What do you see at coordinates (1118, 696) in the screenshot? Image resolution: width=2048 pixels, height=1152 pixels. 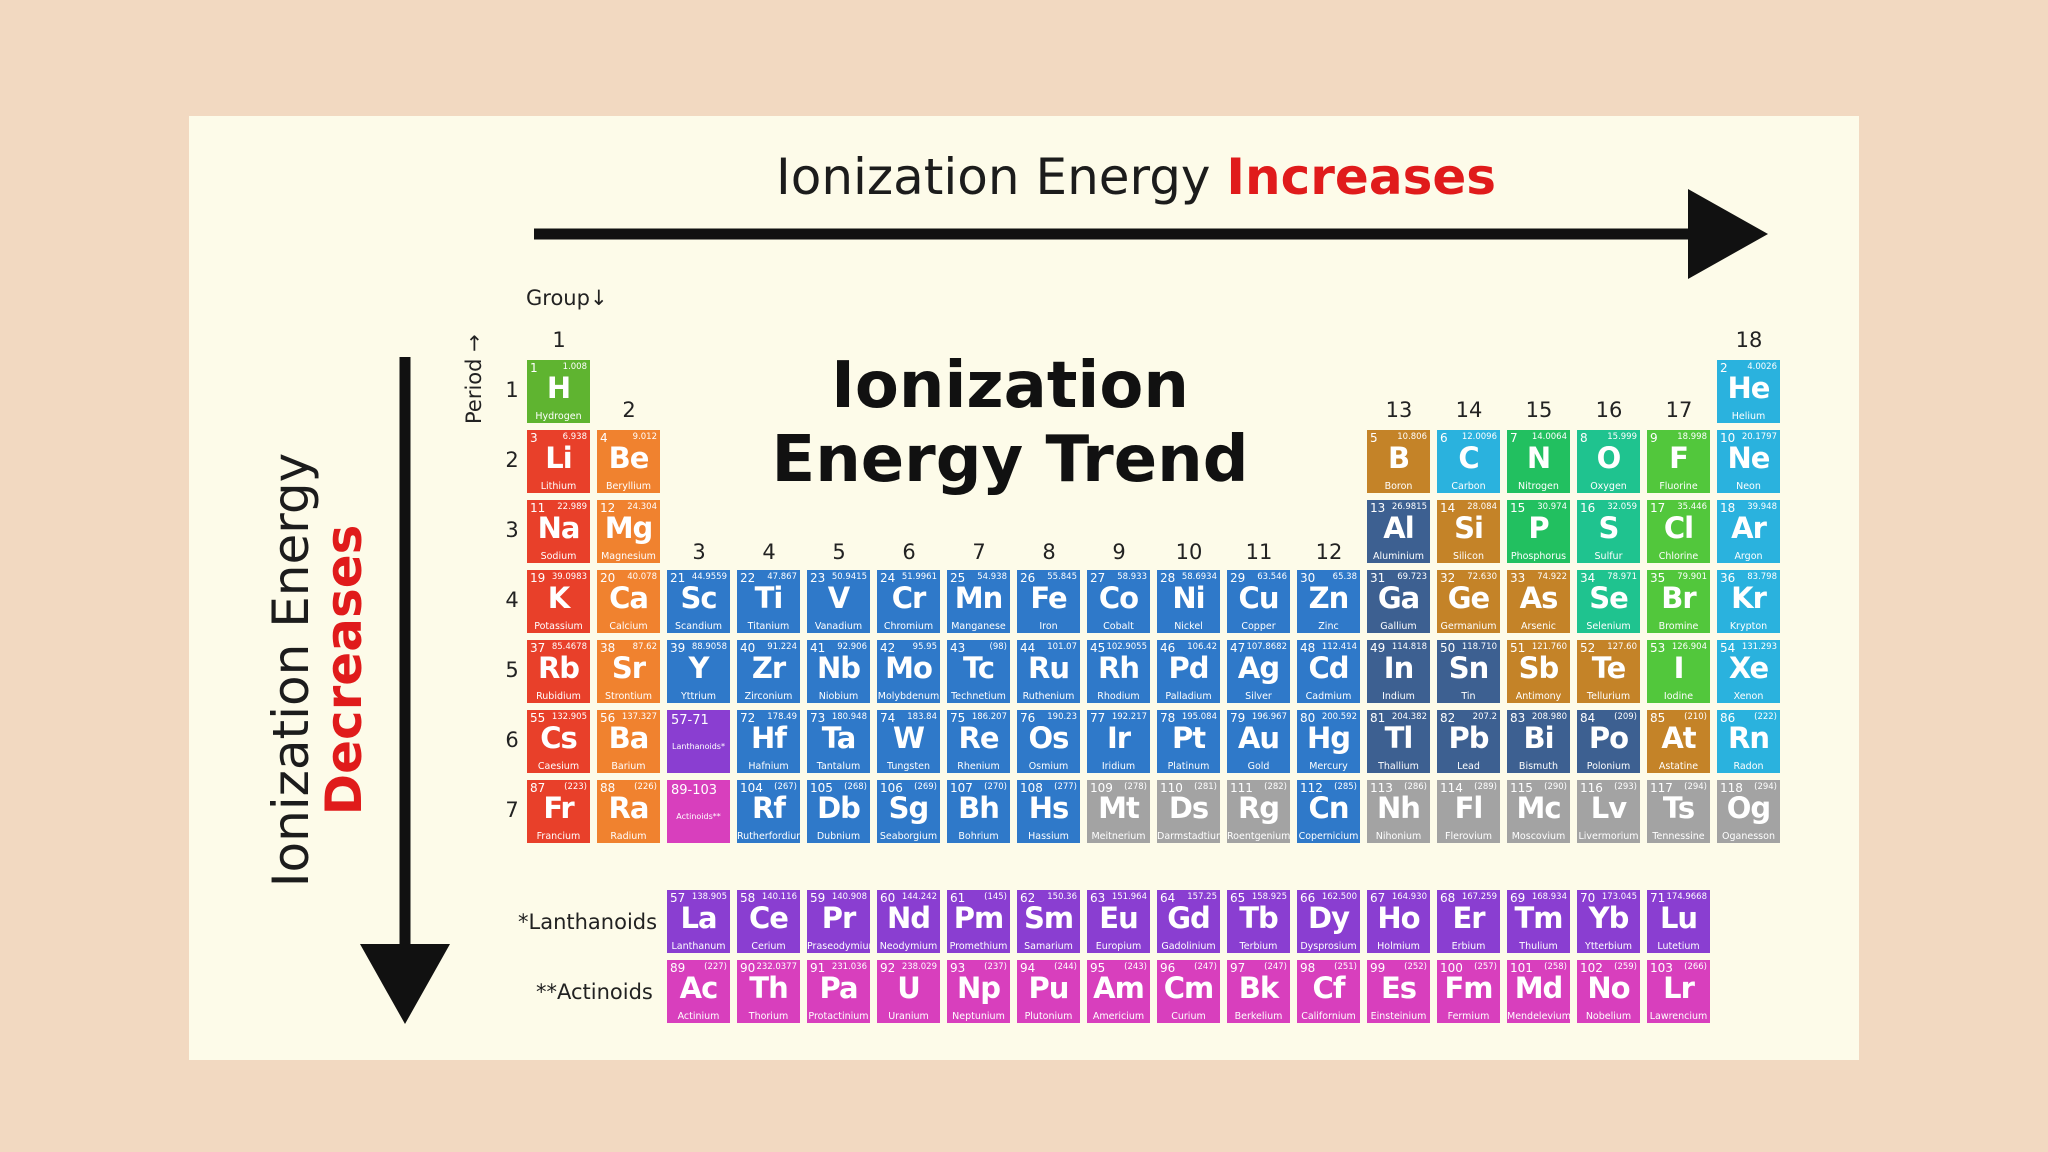 I see `element-name: Rhodium` at bounding box center [1118, 696].